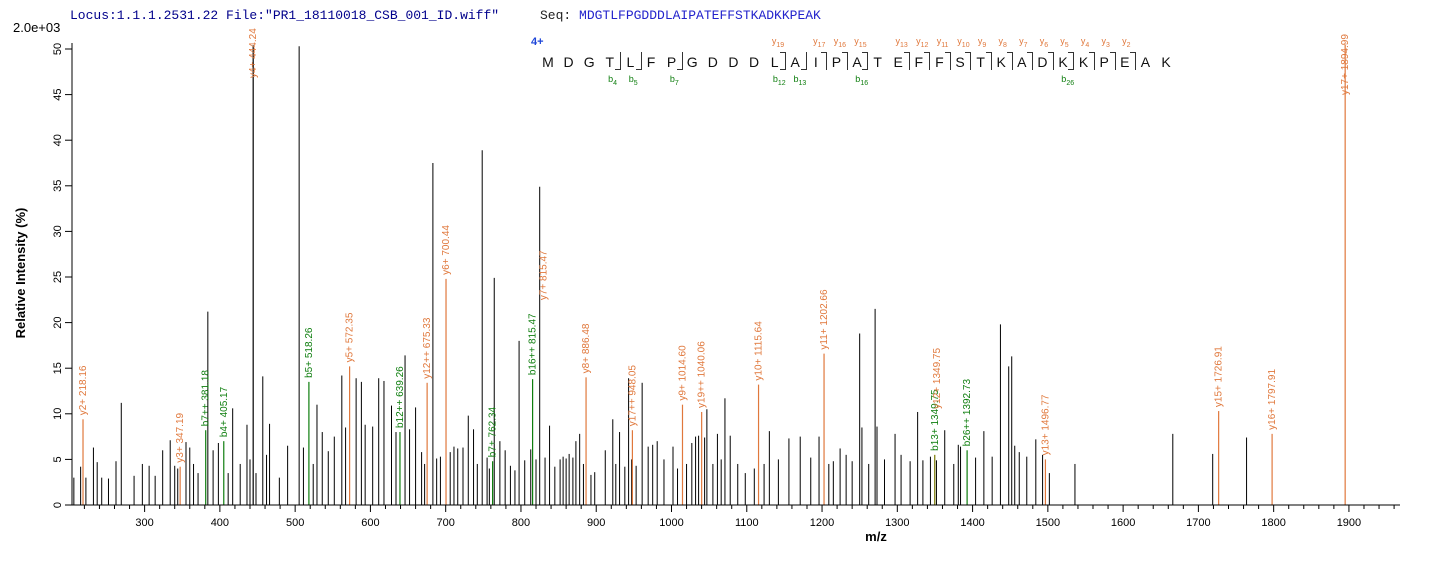 The width and height of the screenshot is (1436, 562). What do you see at coordinates (680, 15) in the screenshot?
I see `sequence-header: Seq: MDGTLFPGDDDLAIPATEFFSTKADKKPEAK` at bounding box center [680, 15].